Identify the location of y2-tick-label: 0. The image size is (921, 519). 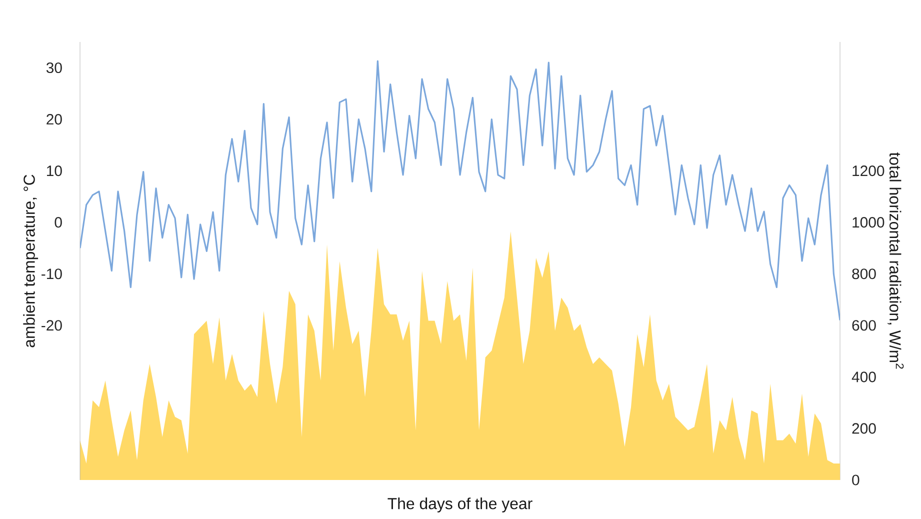
(856, 480).